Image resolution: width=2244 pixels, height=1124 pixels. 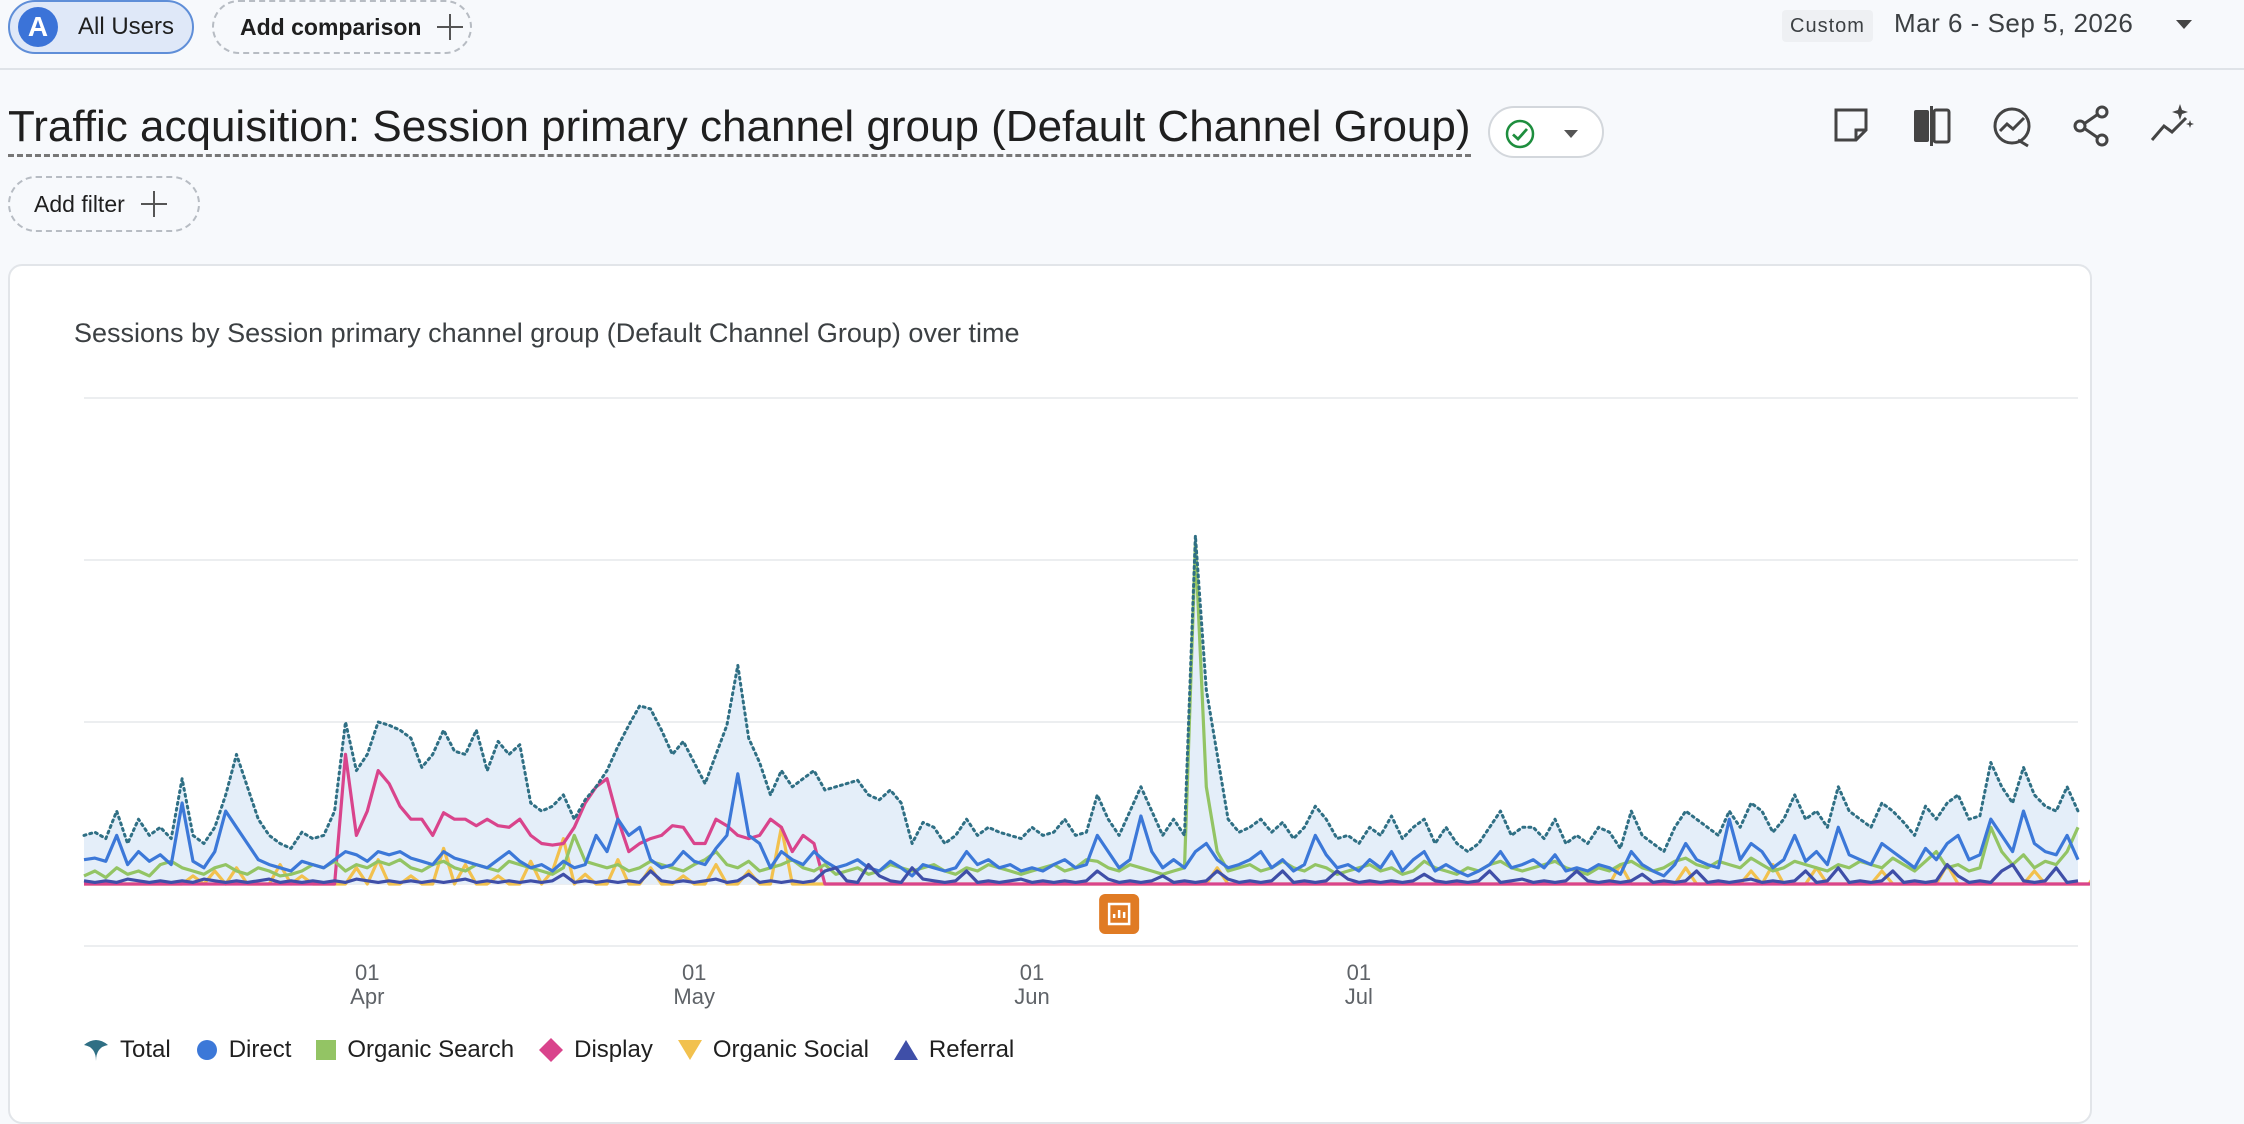 I want to click on compare-button, so click(x=1932, y=126).